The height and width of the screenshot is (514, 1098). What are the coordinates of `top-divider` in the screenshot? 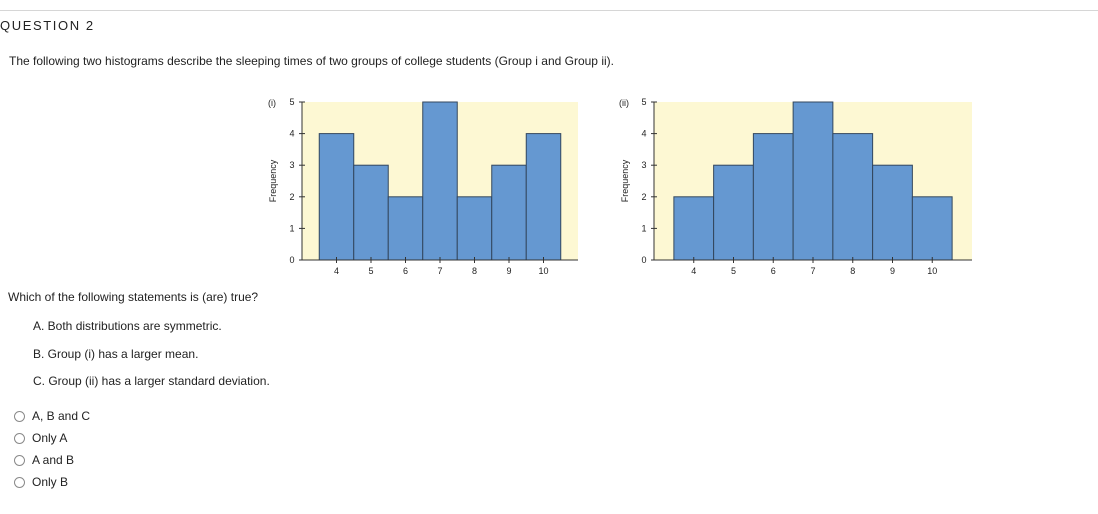 It's located at (549, 10).